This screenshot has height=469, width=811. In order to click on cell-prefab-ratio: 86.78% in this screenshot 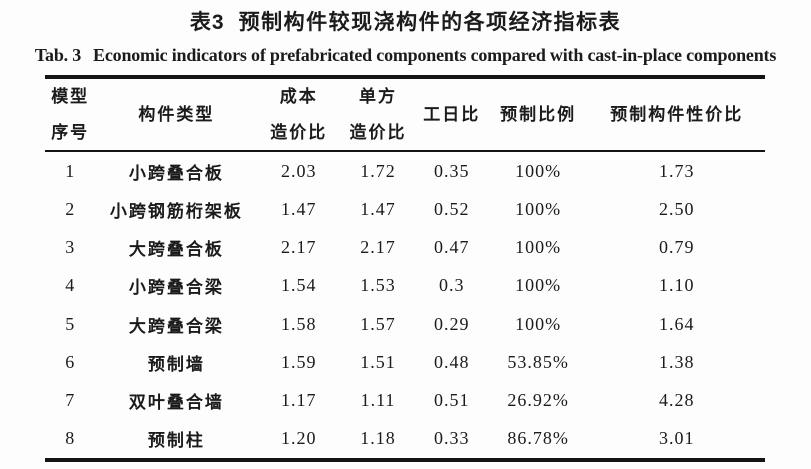, I will do `click(538, 438)`.